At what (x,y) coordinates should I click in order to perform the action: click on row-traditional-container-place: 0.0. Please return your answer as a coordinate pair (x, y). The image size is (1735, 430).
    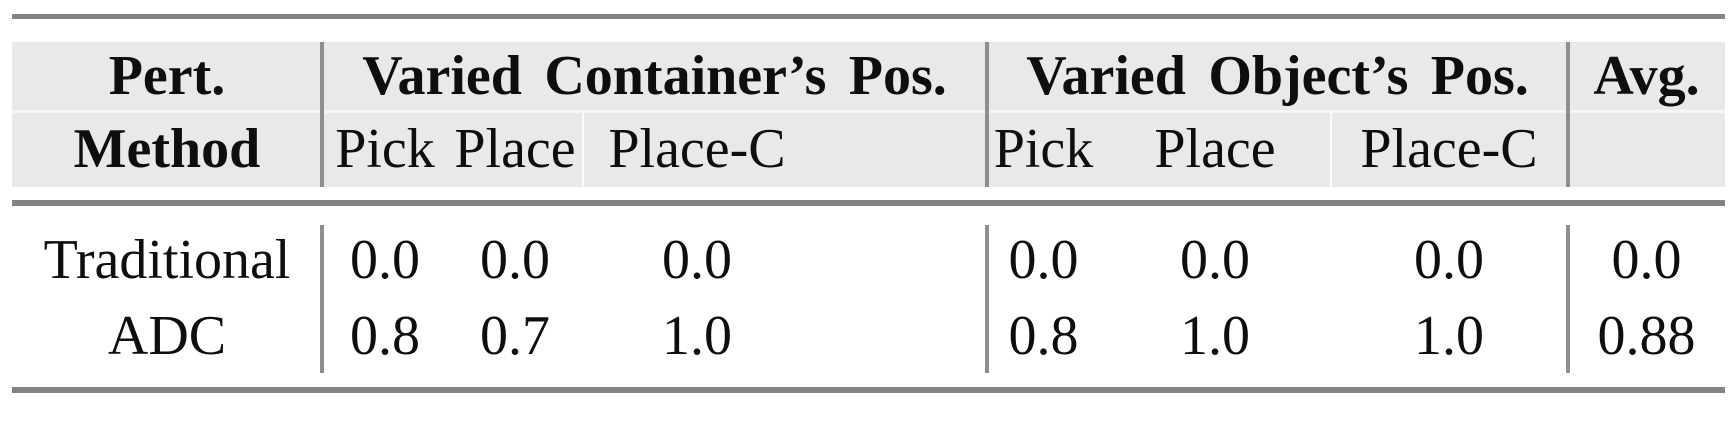
    Looking at the image, I should click on (515, 260).